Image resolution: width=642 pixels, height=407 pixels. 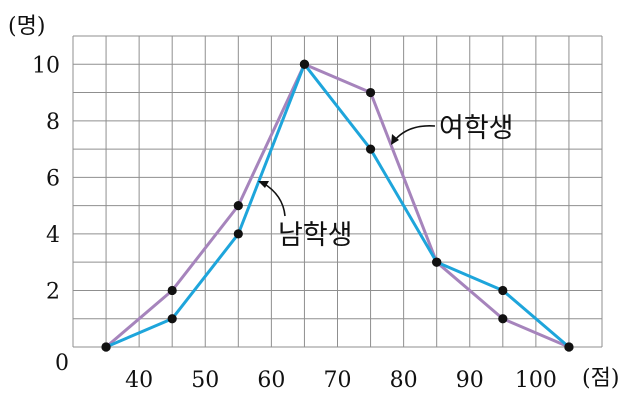 What do you see at coordinates (305, 216) in the screenshot?
I see `annotation-male: 남학생` at bounding box center [305, 216].